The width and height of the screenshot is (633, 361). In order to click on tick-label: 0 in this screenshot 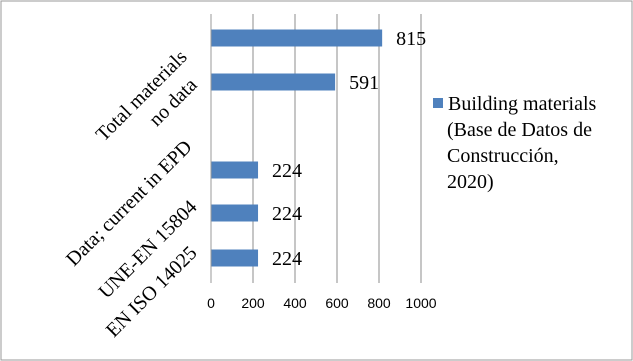, I will do `click(211, 303)`.